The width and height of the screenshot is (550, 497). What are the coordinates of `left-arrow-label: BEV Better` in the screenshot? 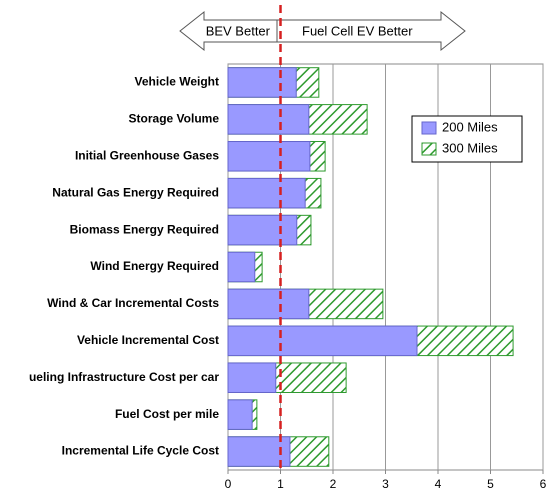 It's located at (238, 30).